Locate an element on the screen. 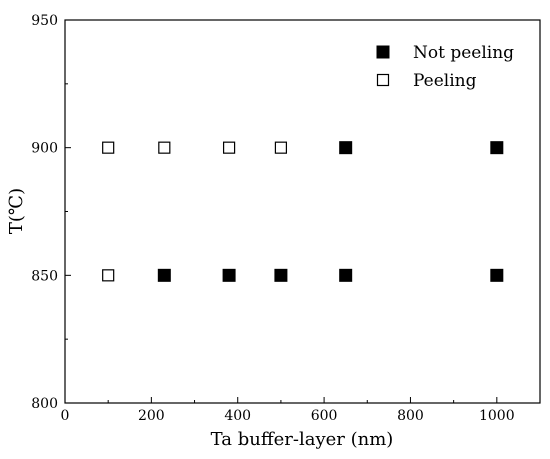 This screenshot has width=550, height=459. x-tick-label: 800 is located at coordinates (410, 416).